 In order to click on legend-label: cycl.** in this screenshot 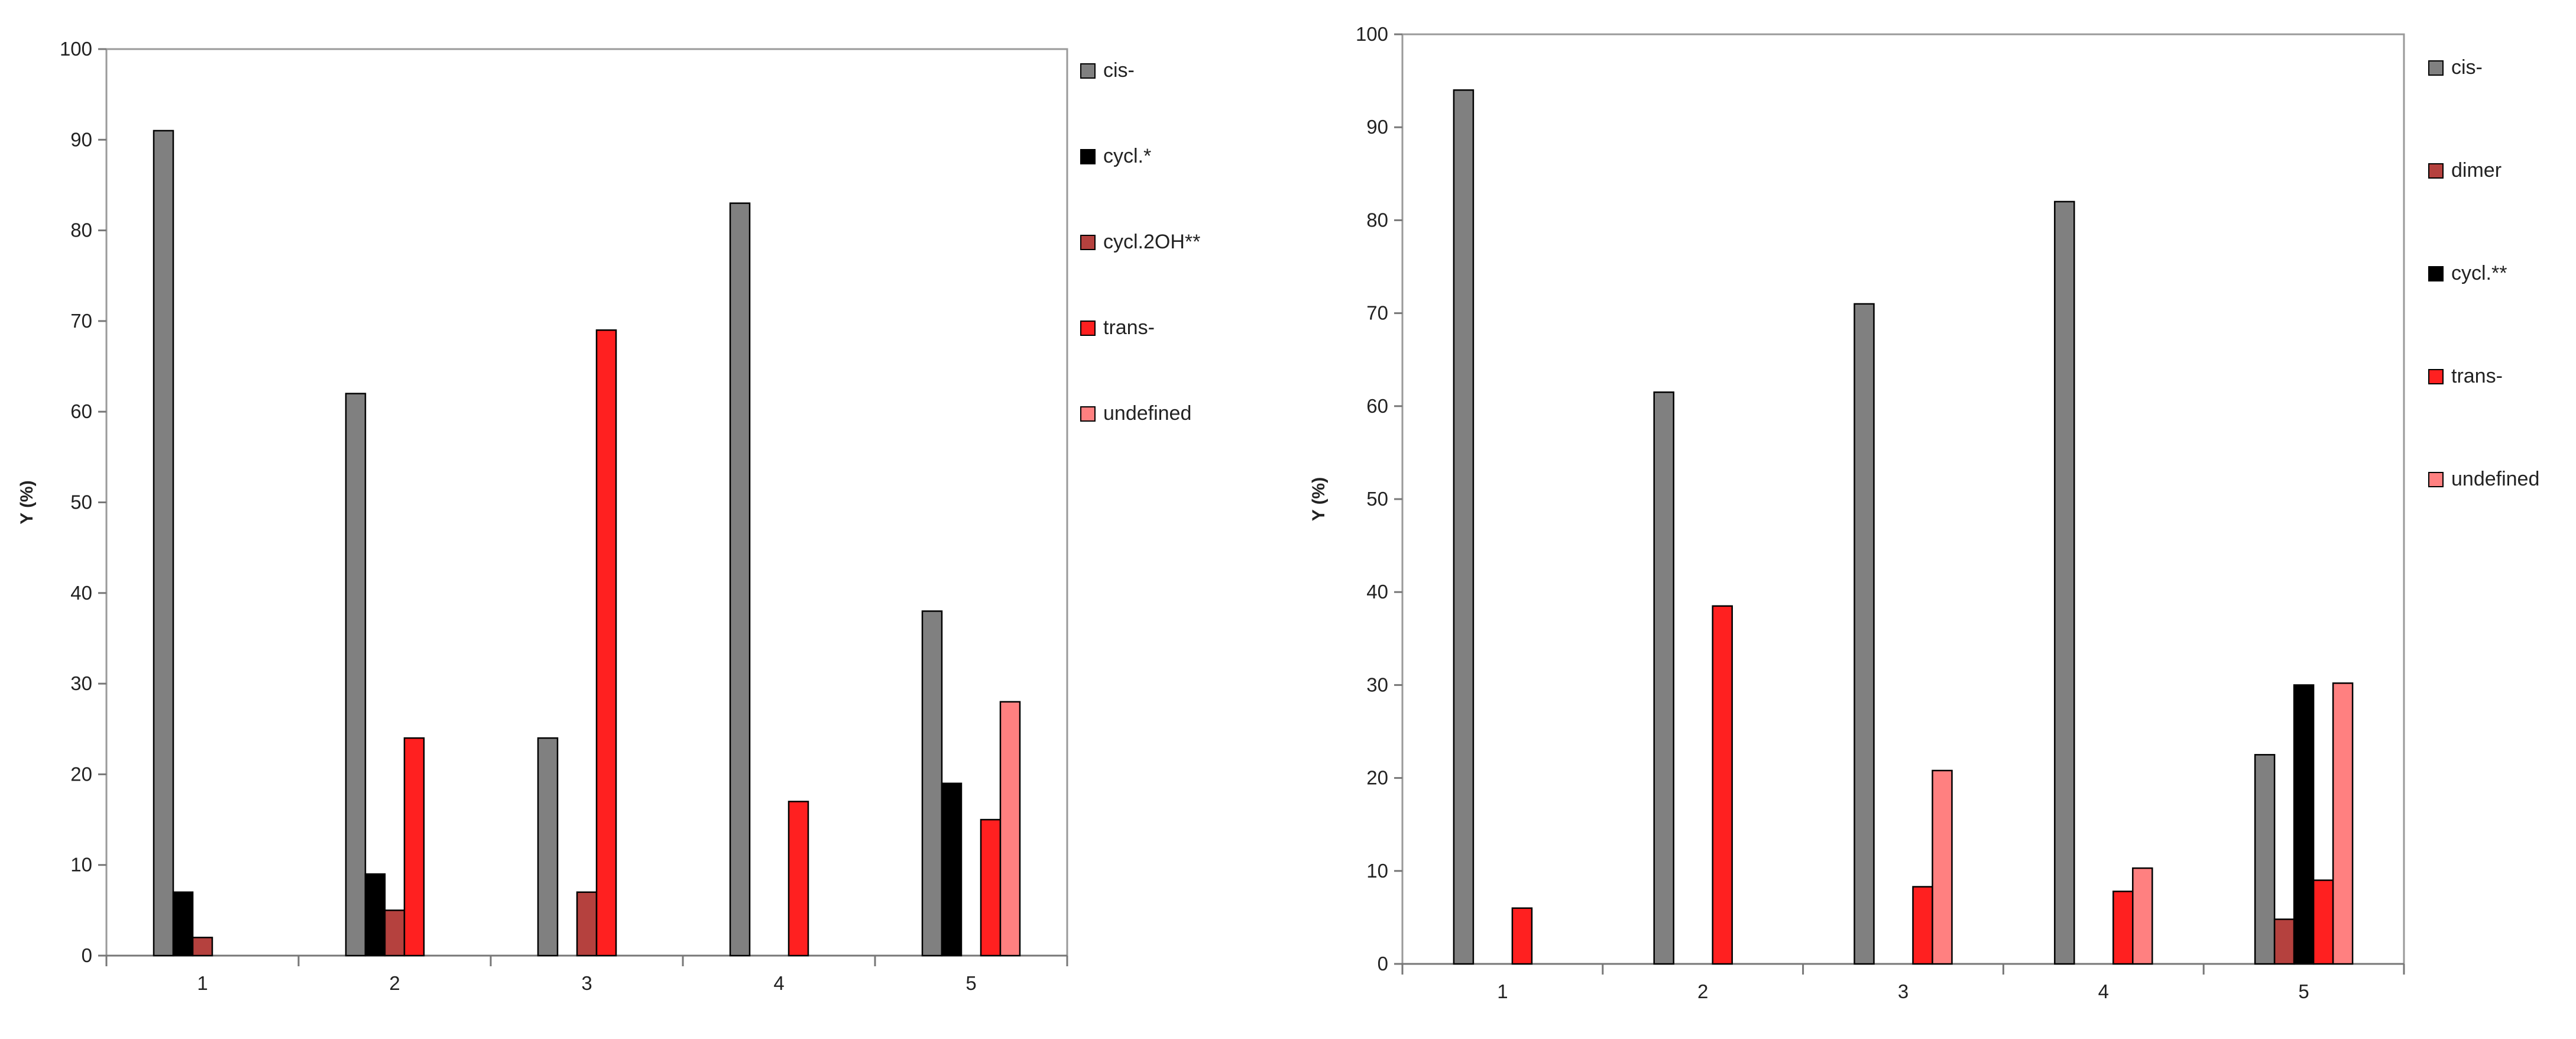, I will do `click(2479, 273)`.